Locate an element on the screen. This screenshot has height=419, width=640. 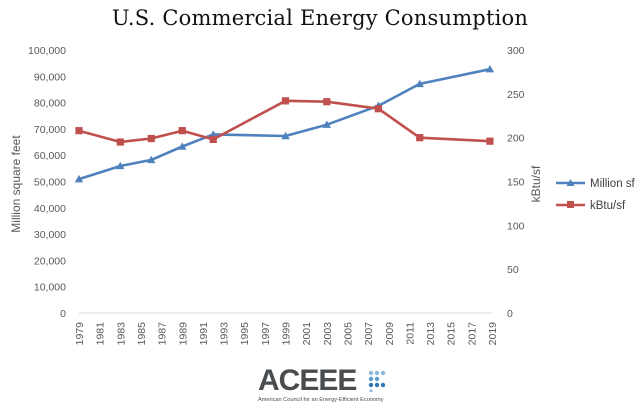
y-right-tick-label: 150 is located at coordinates (516, 183).